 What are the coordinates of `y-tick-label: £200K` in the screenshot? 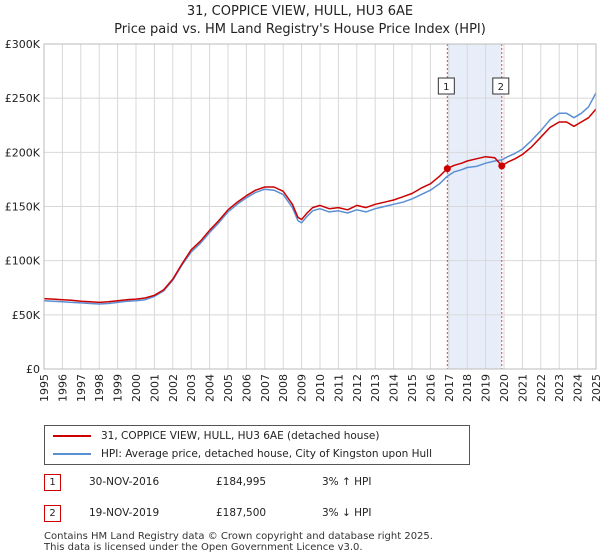 It's located at (23, 152).